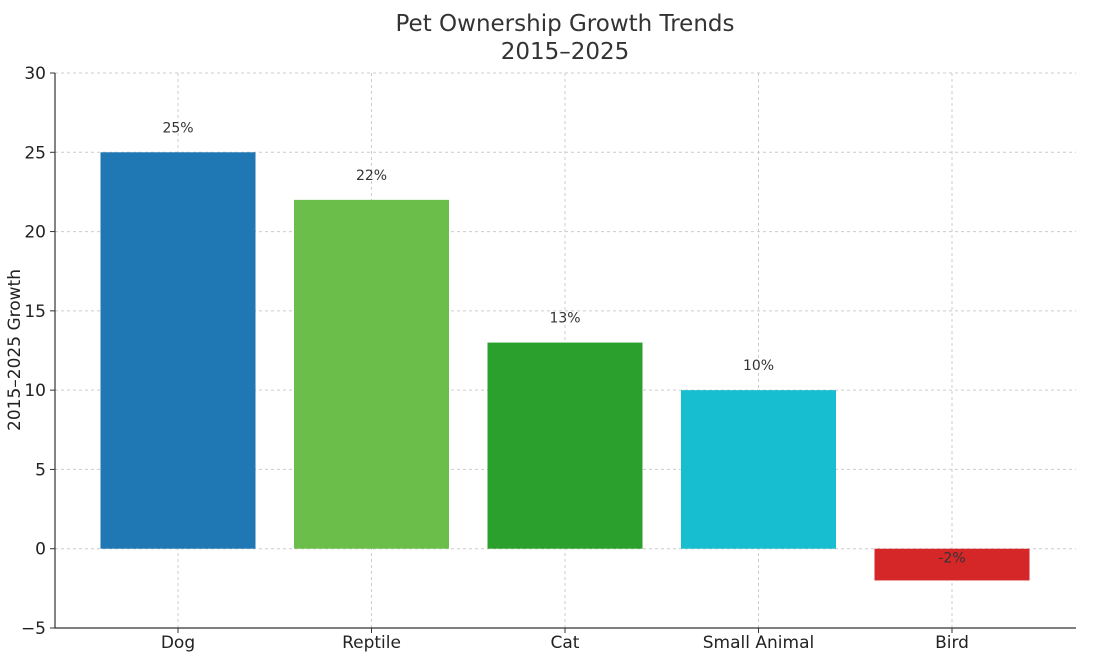 The image size is (1093, 664). Describe the element at coordinates (35, 391) in the screenshot. I see `y-tick-label: 10` at that location.